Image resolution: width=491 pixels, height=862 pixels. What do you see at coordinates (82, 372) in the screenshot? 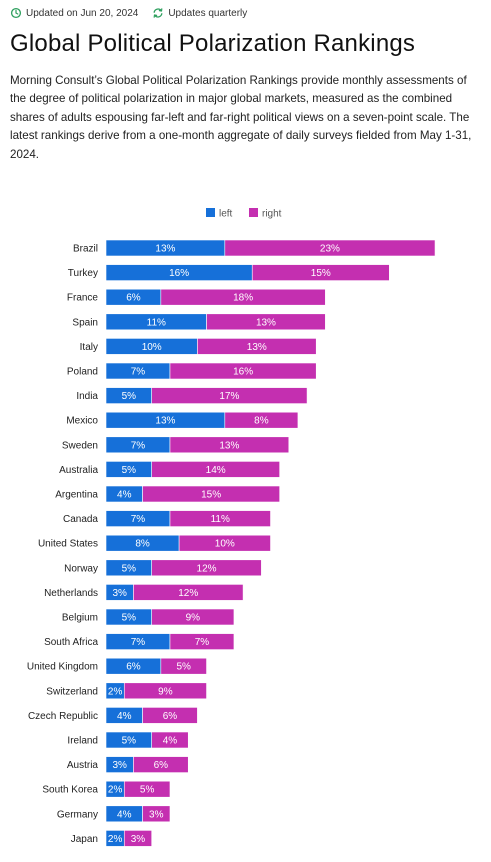
I see `category-label: Poland` at bounding box center [82, 372].